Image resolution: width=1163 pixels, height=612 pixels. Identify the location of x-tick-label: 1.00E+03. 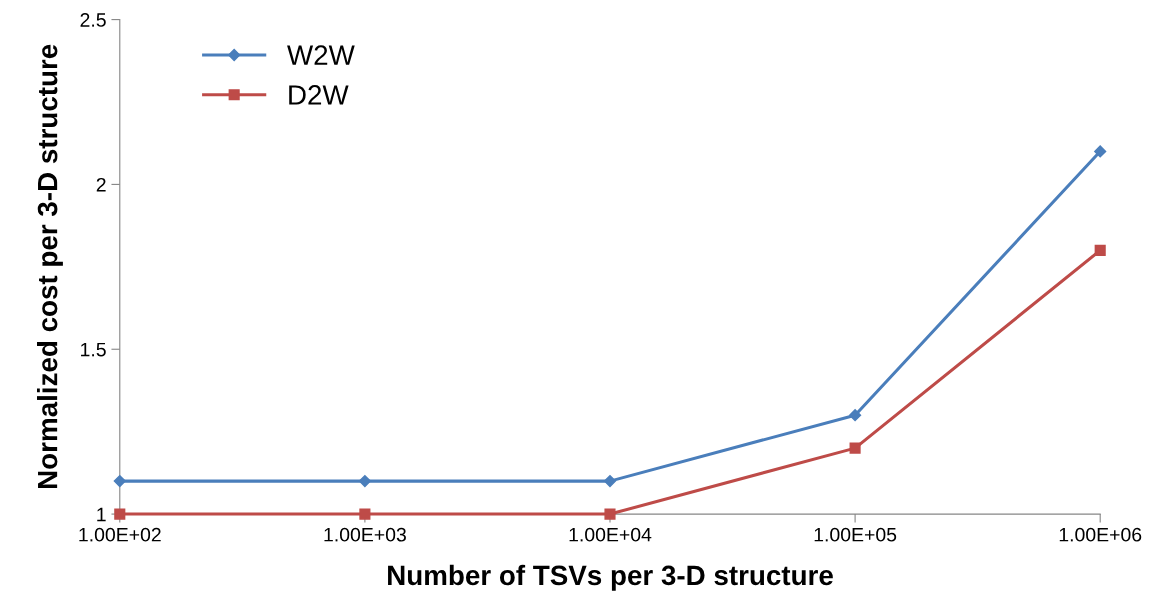
(365, 534).